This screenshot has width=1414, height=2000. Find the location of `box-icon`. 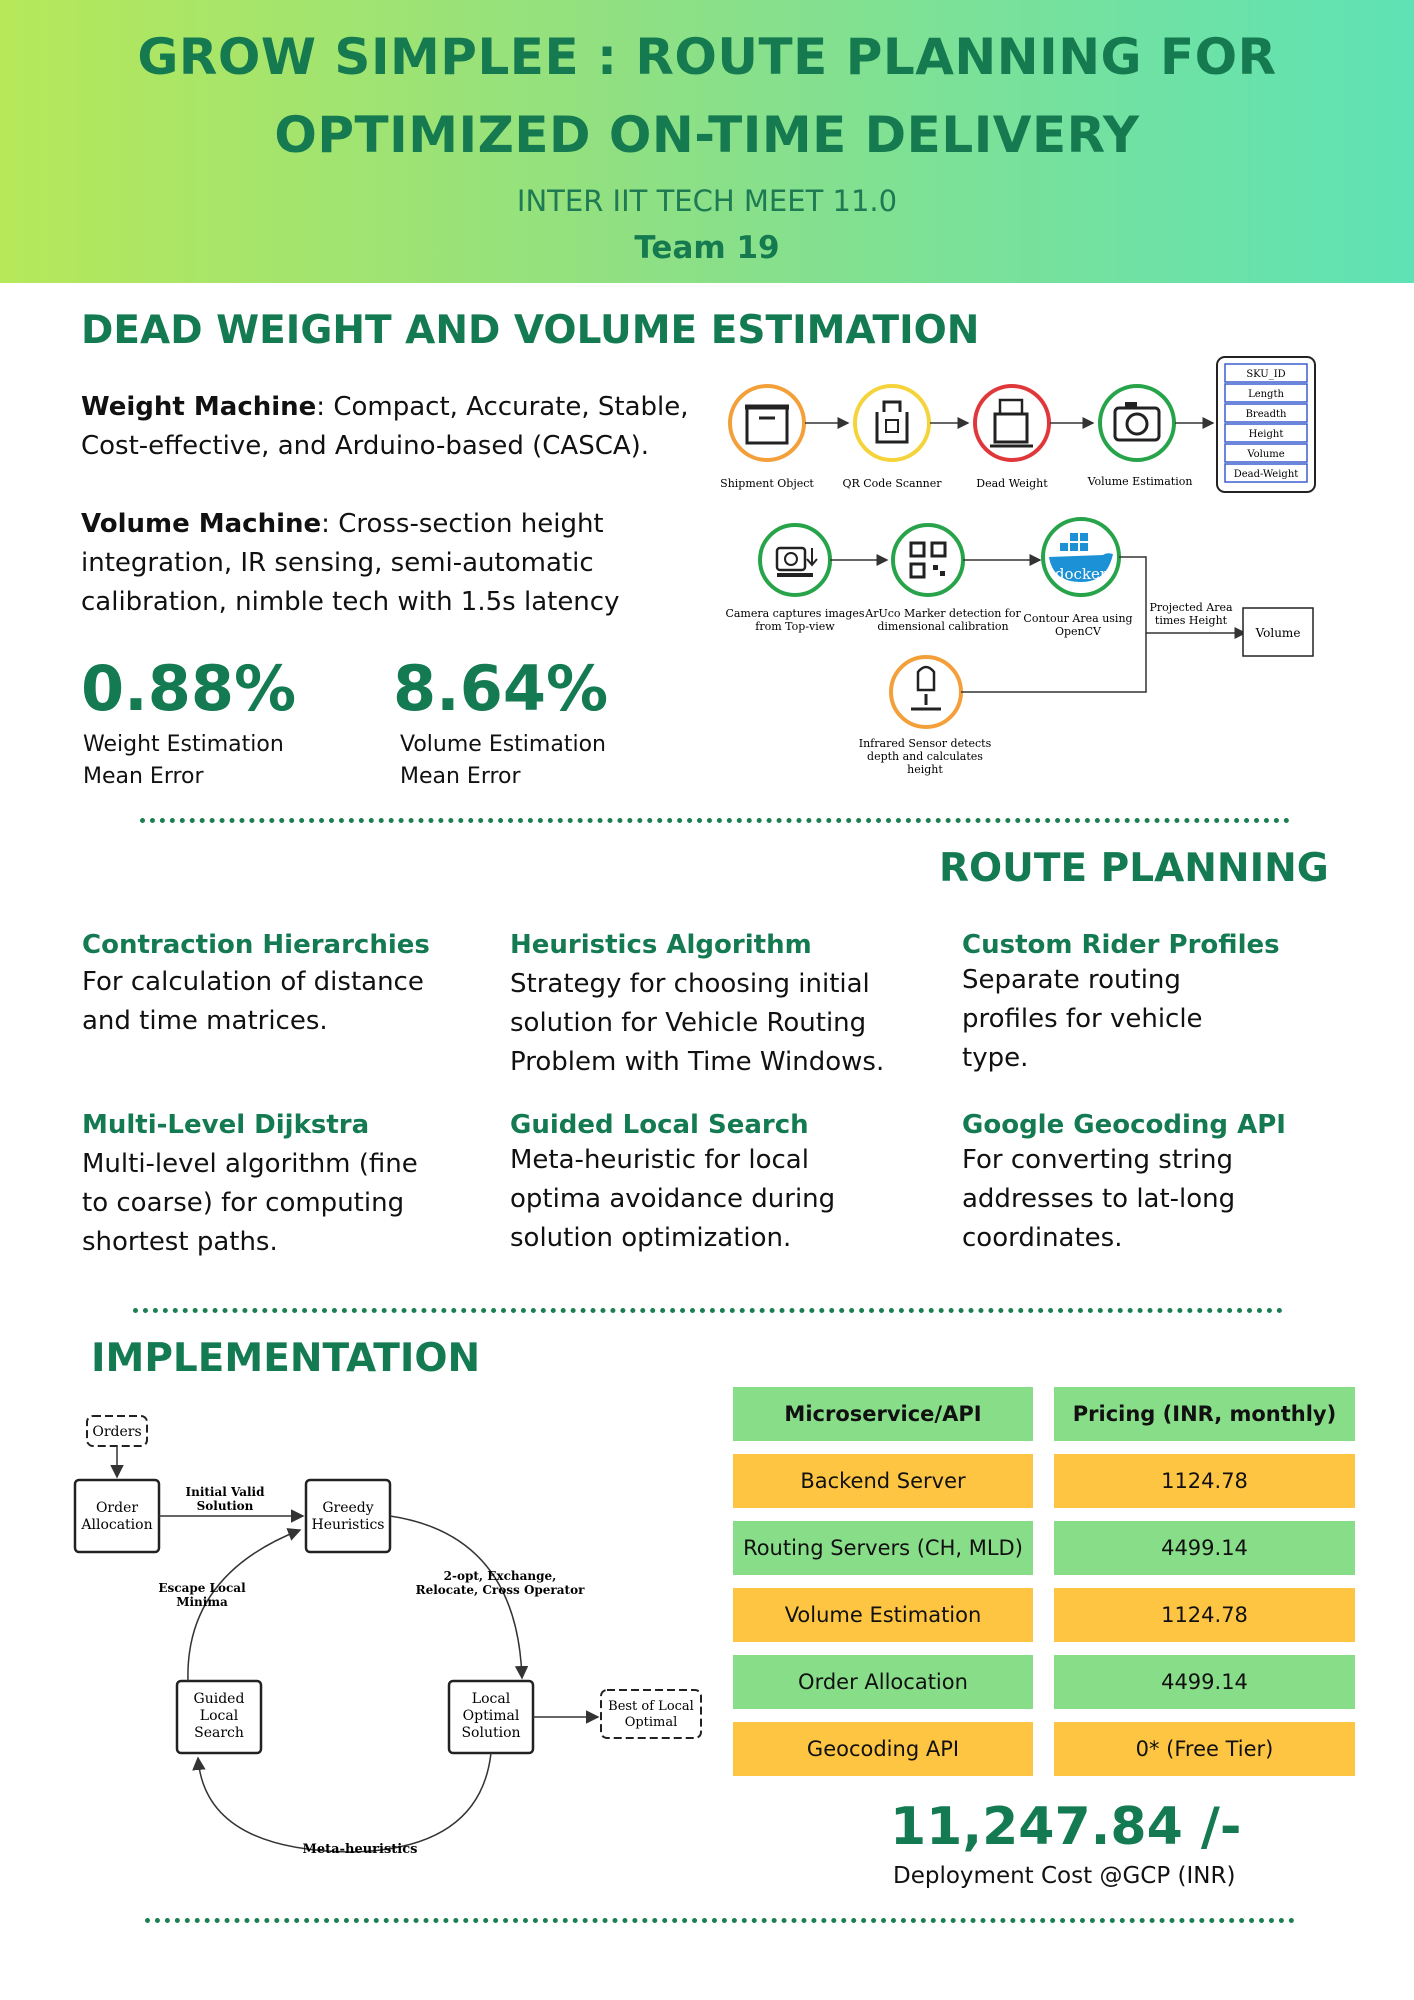

box-icon is located at coordinates (767, 423).